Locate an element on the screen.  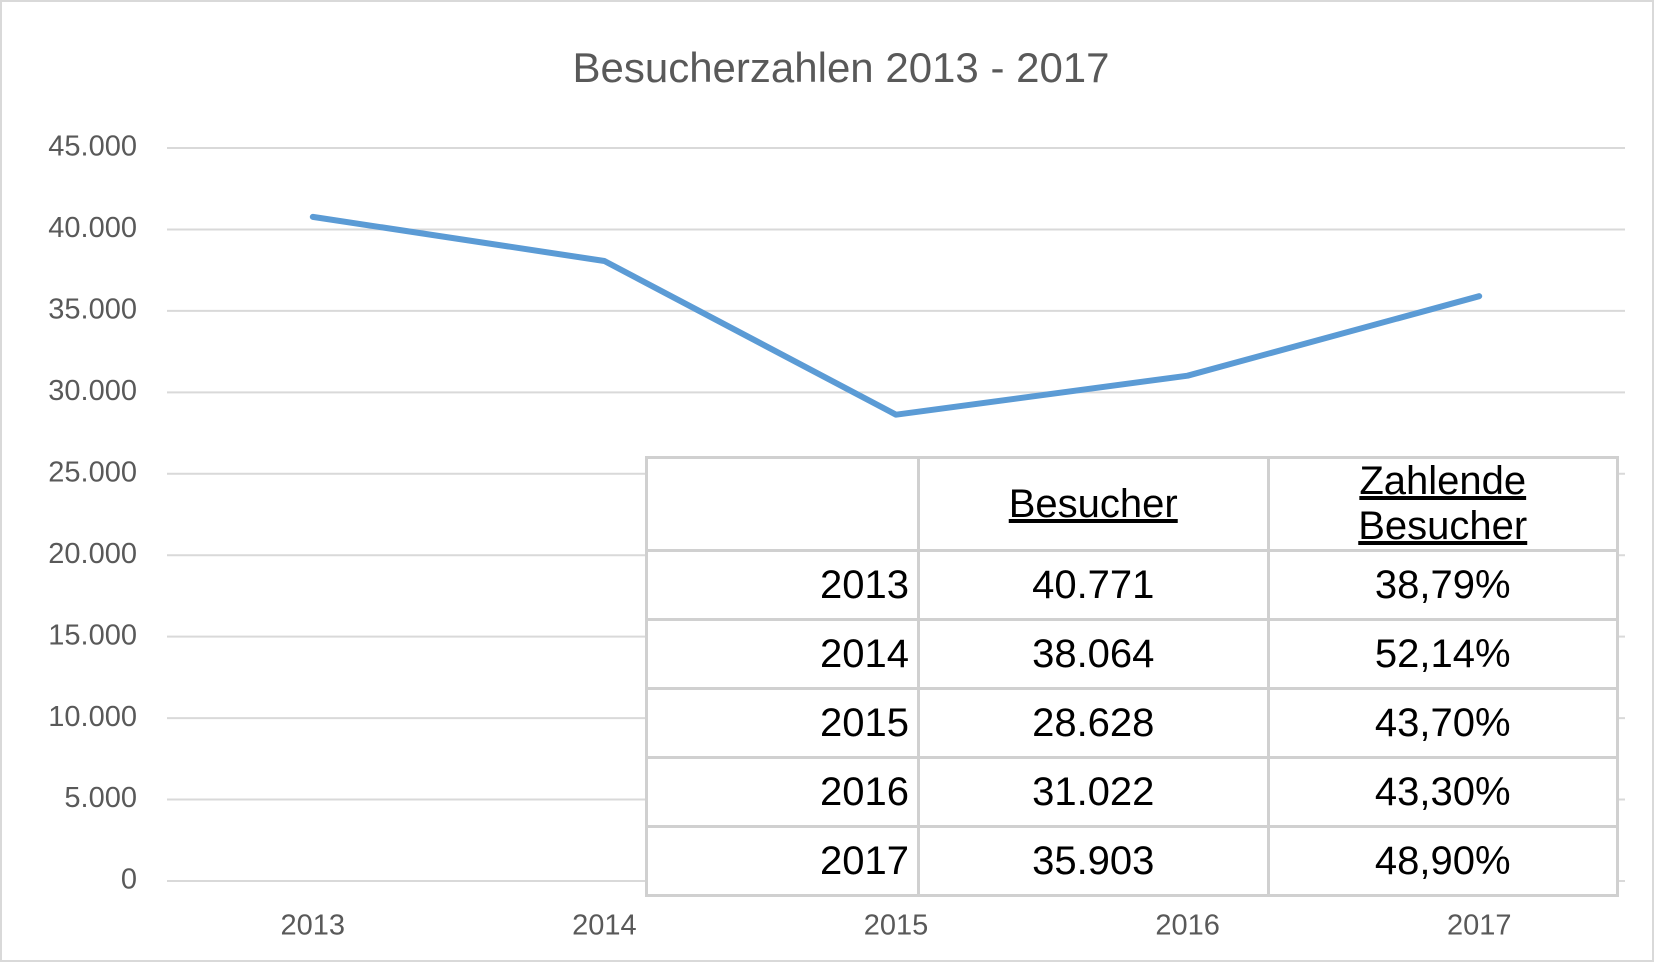
x-tick-label: 2017 is located at coordinates (1479, 926).